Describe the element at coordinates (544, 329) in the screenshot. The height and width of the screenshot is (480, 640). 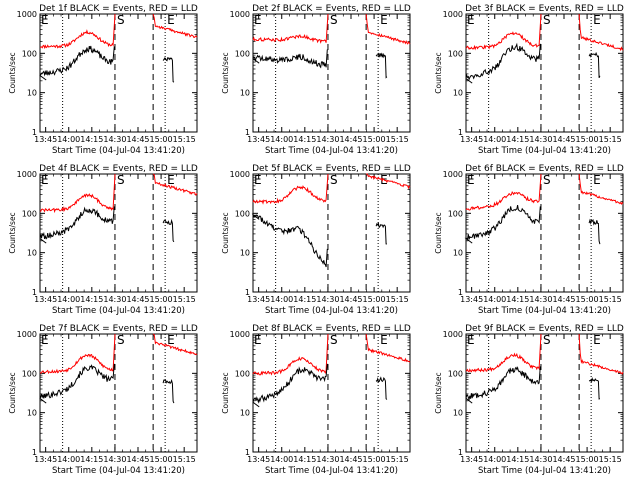
I see `panel-title: Det 9f BLACK = Events, RED = LLD` at that location.